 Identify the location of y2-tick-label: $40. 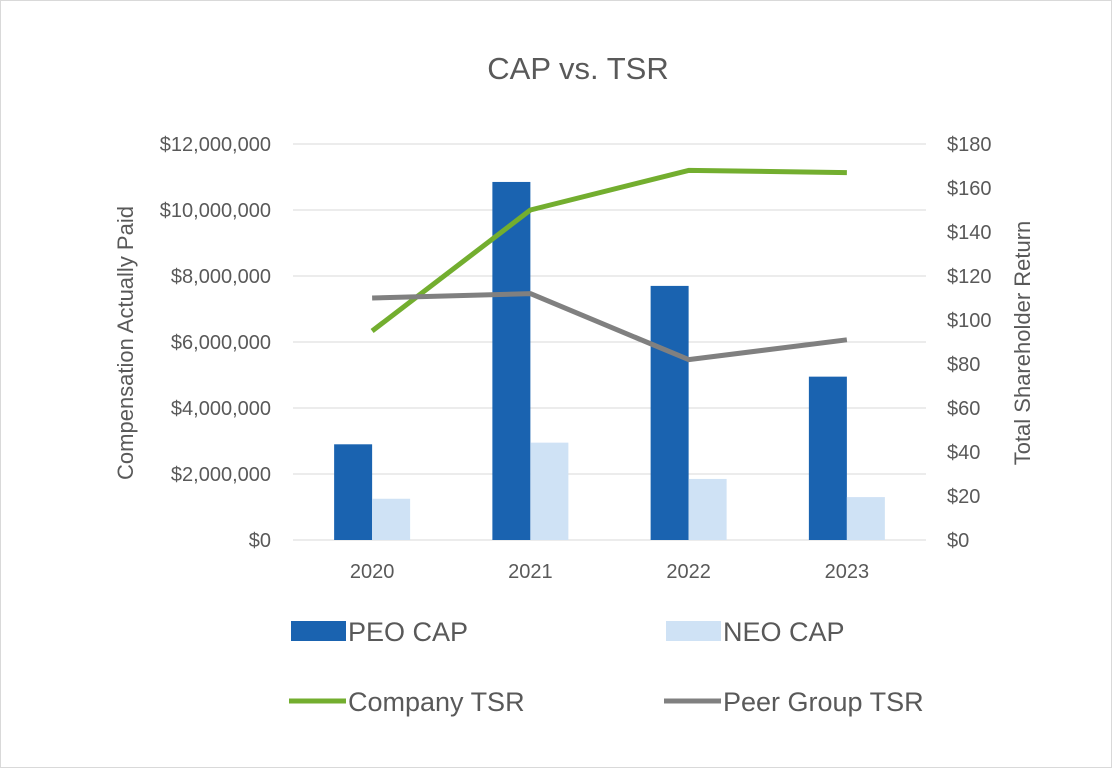
(963, 453).